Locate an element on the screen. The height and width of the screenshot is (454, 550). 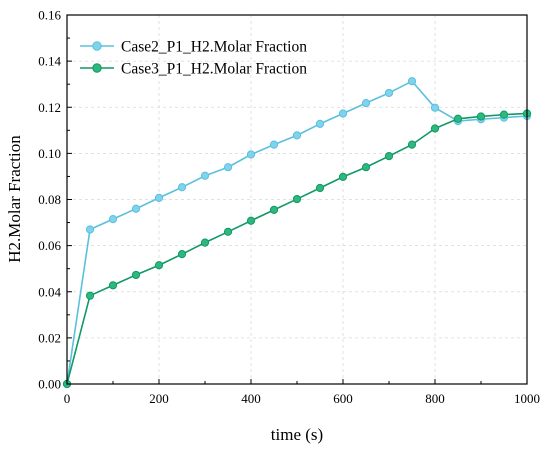
y-tick-label: 0.08 is located at coordinates (49, 199).